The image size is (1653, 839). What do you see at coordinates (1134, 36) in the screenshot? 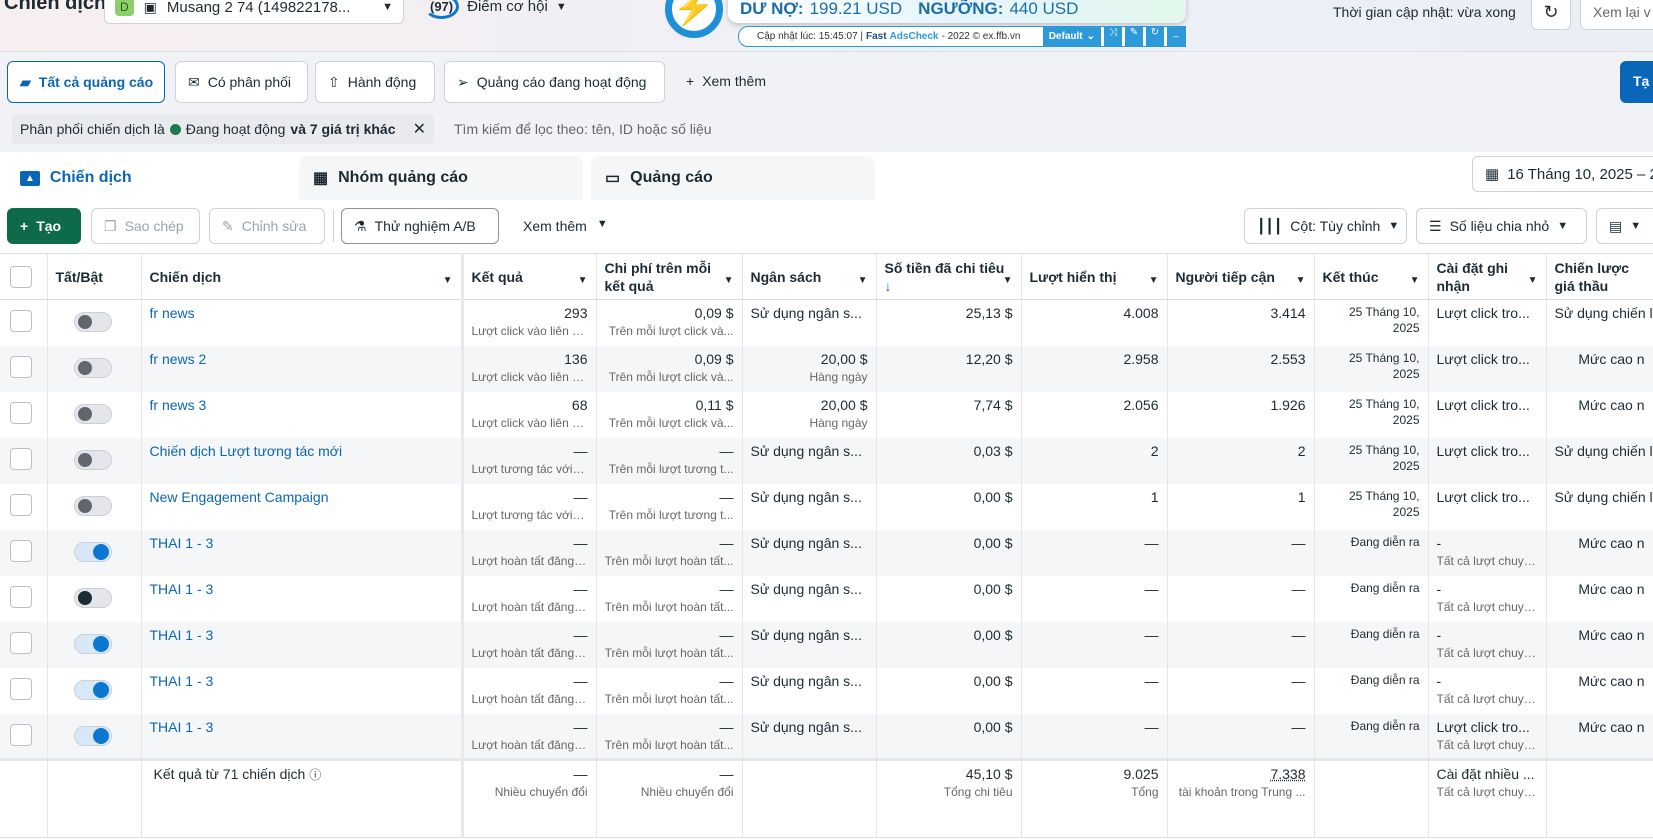
I see `edit-icon: ✎` at bounding box center [1134, 36].